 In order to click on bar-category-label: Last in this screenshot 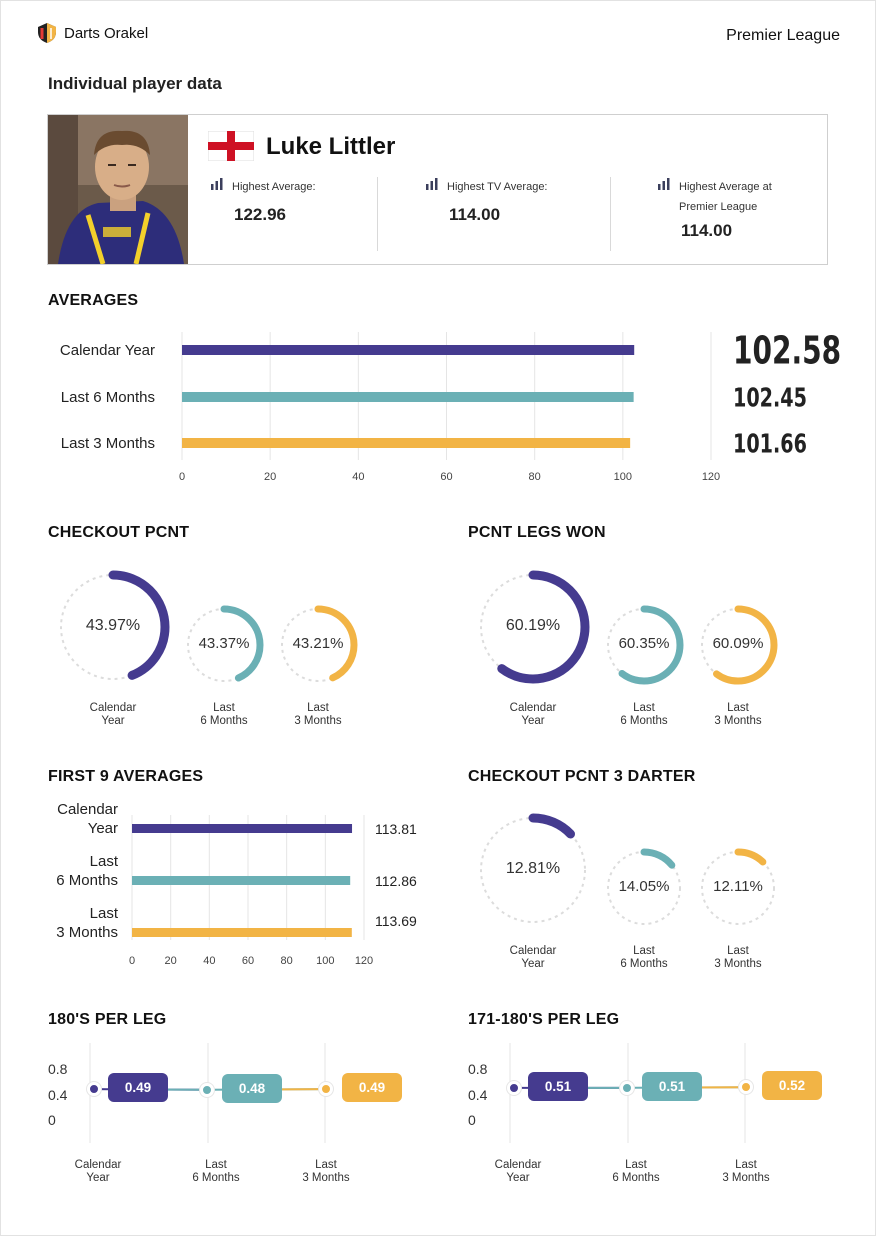, I will do `click(104, 861)`.